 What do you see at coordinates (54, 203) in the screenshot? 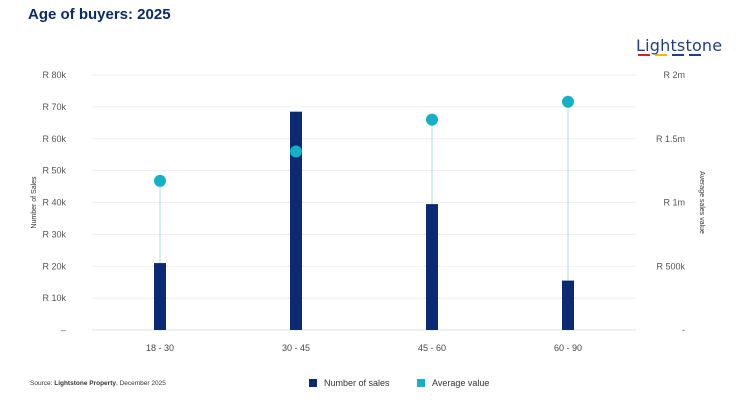
I see `y-tick-label: R 40k` at bounding box center [54, 203].